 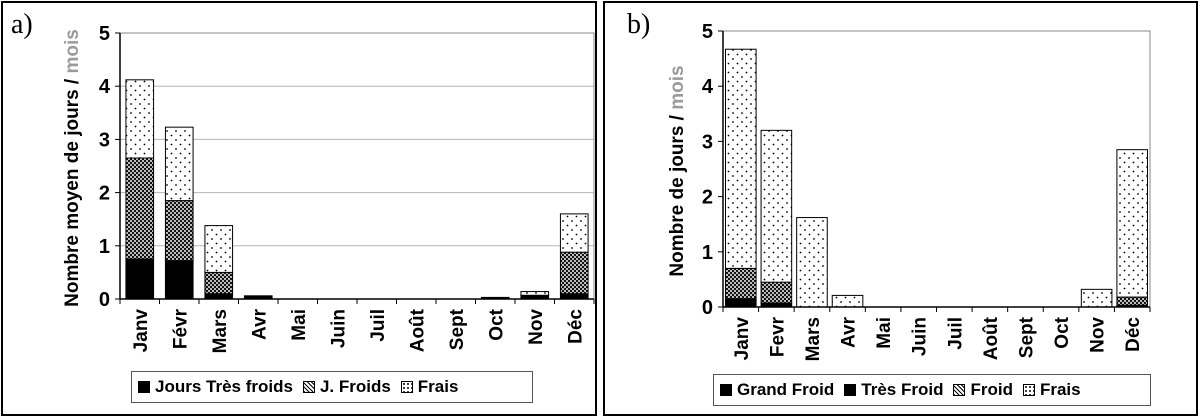 I want to click on x-tick-label: Fevr, so click(x=777, y=336).